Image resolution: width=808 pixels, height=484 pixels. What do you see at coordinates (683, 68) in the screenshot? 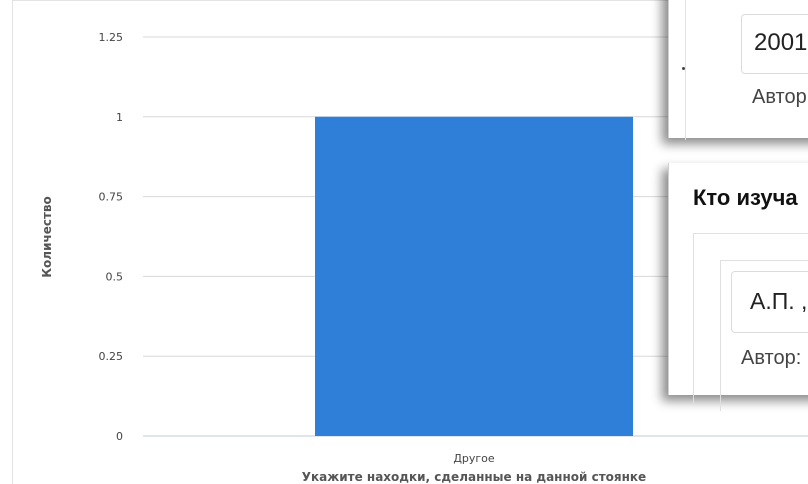
I see `marker-dot` at bounding box center [683, 68].